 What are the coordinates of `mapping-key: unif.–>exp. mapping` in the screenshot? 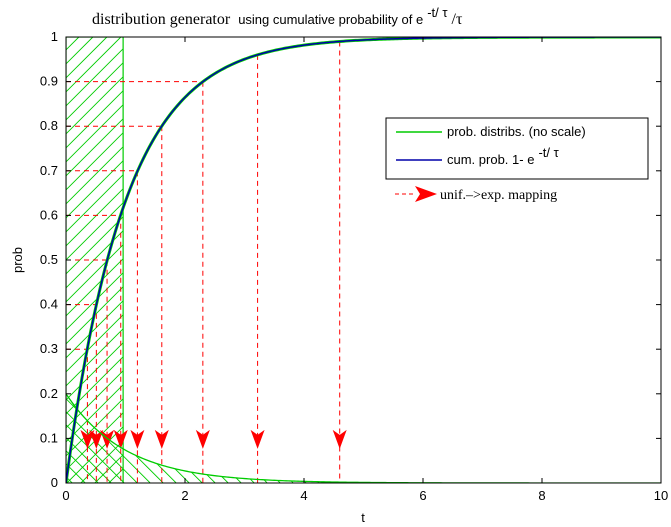 It's located at (476, 194).